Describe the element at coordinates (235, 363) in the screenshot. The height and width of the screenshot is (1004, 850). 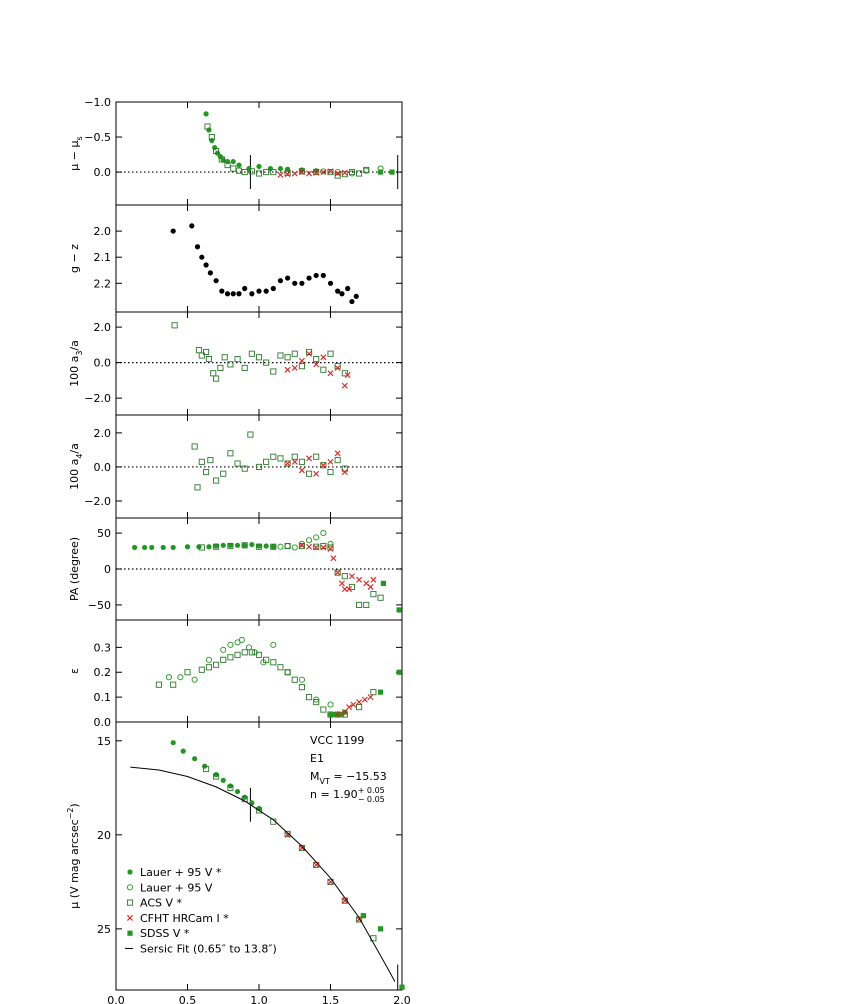
I see `panel: −2.0 0.0 2.0 100 a3/a` at that location.